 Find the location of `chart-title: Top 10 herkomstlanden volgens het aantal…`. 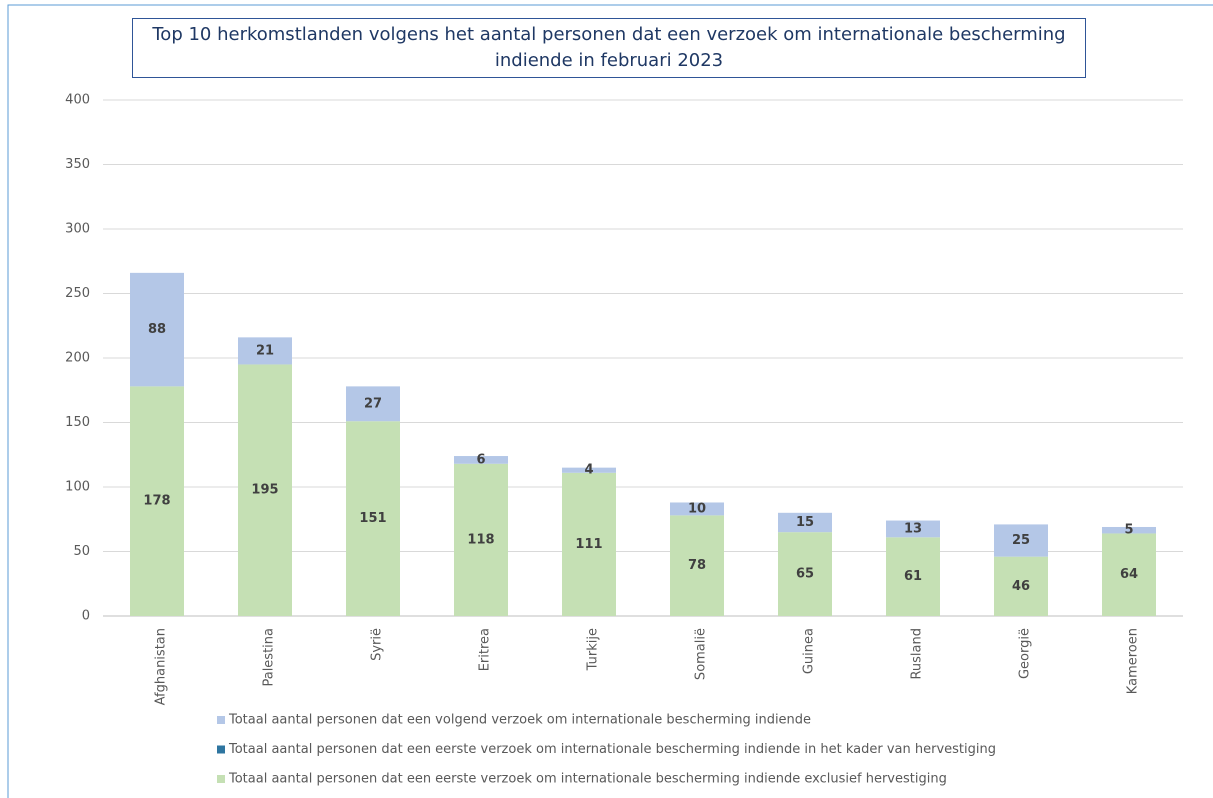

chart-title: Top 10 herkomstlanden volgens het aantal… is located at coordinates (609, 48).